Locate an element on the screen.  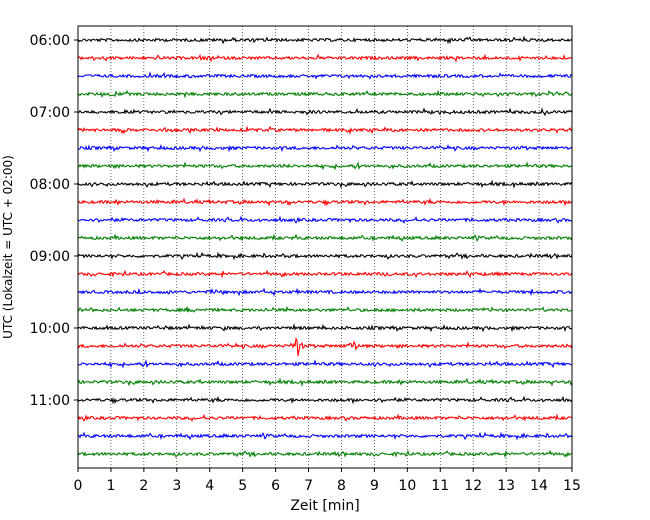
y-axis-label: UTC (Lokalzeit = UTC + 02:00) is located at coordinates (8, 247).